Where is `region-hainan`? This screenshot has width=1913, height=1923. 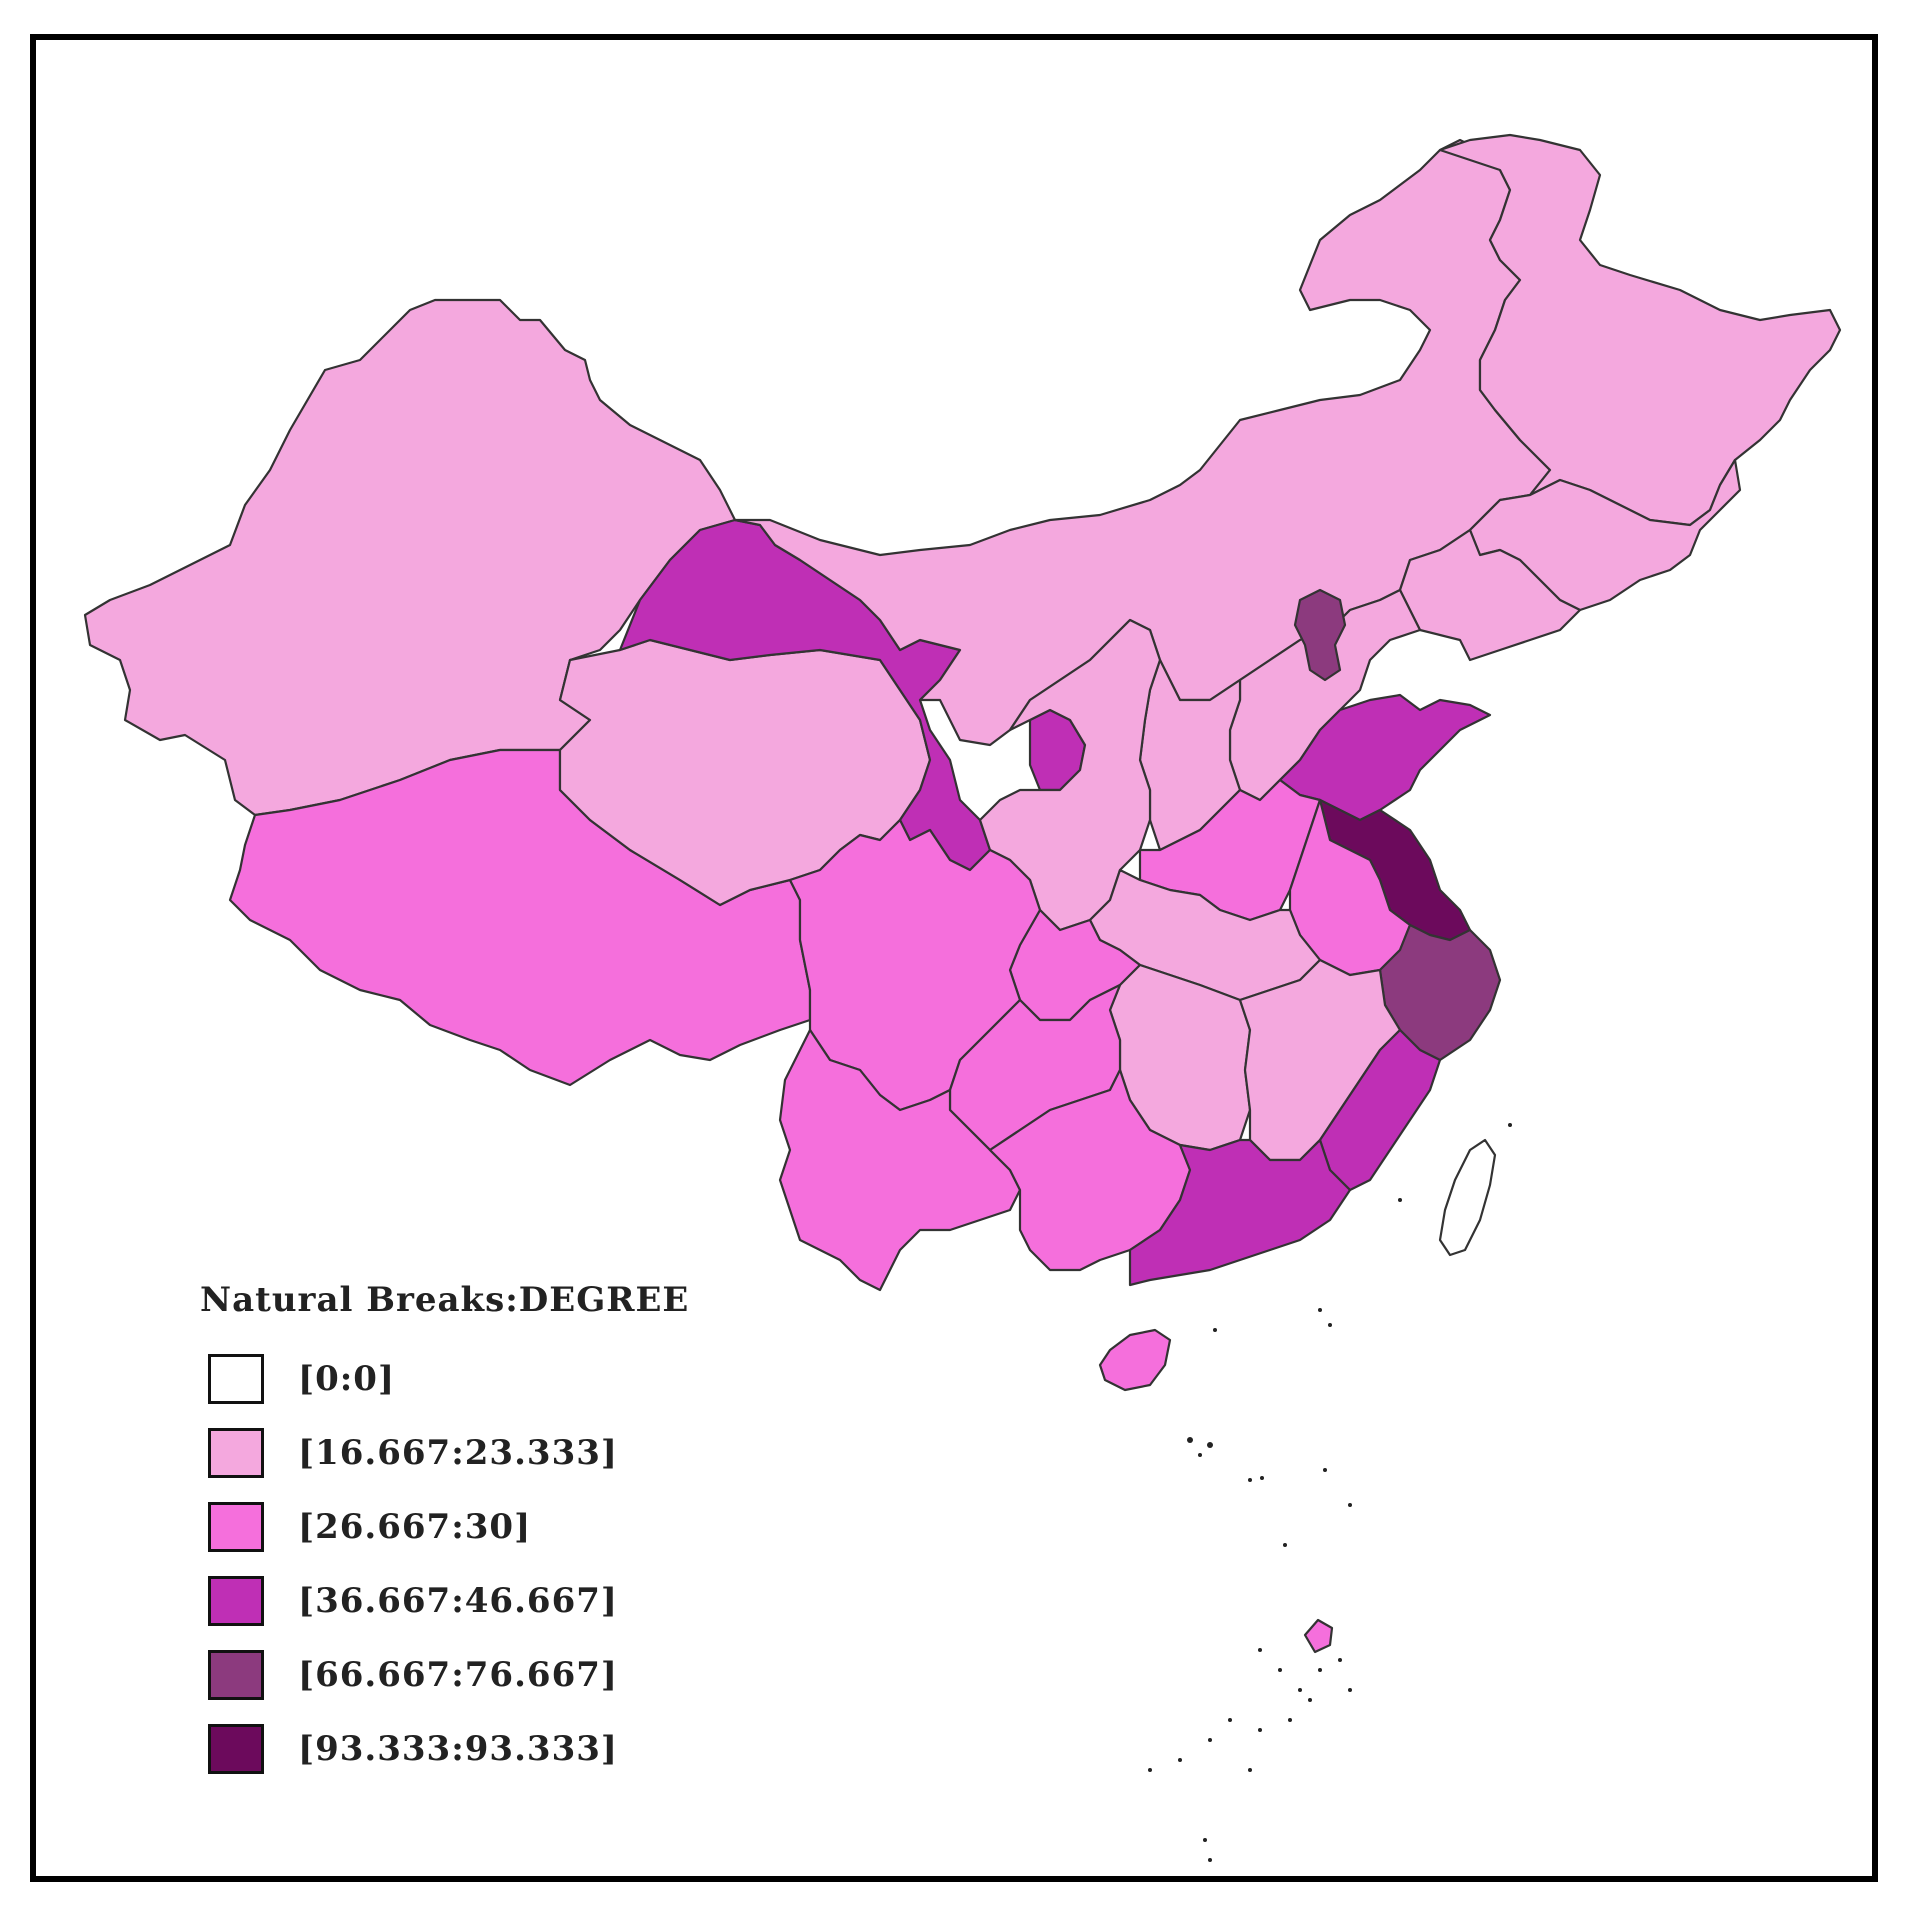 region-hainan is located at coordinates (1135, 1360).